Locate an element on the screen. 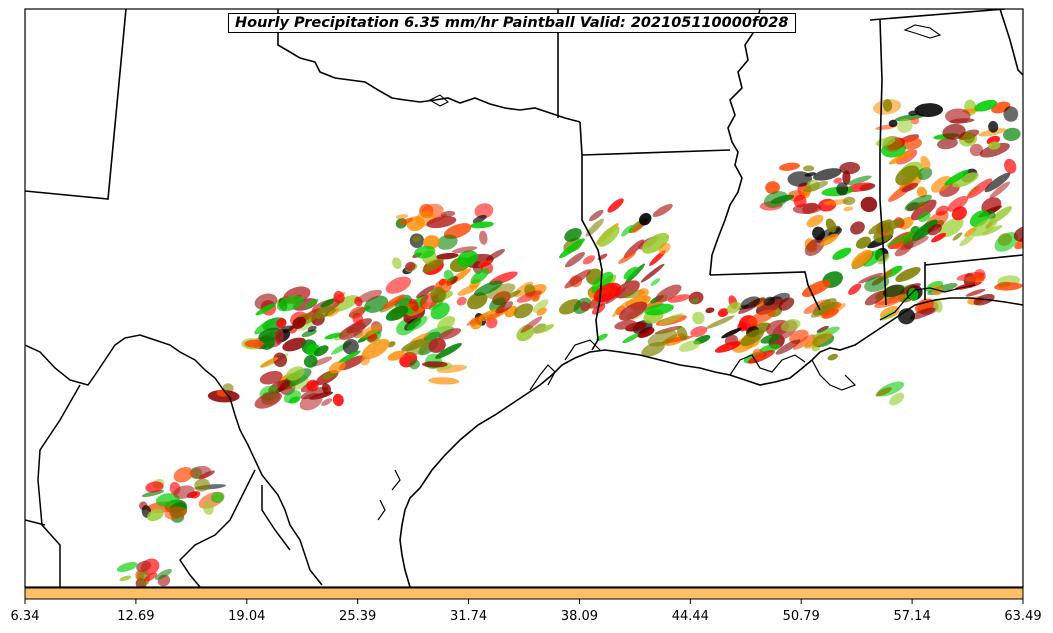  colorbar-tick-label: 38.09 is located at coordinates (579, 616).